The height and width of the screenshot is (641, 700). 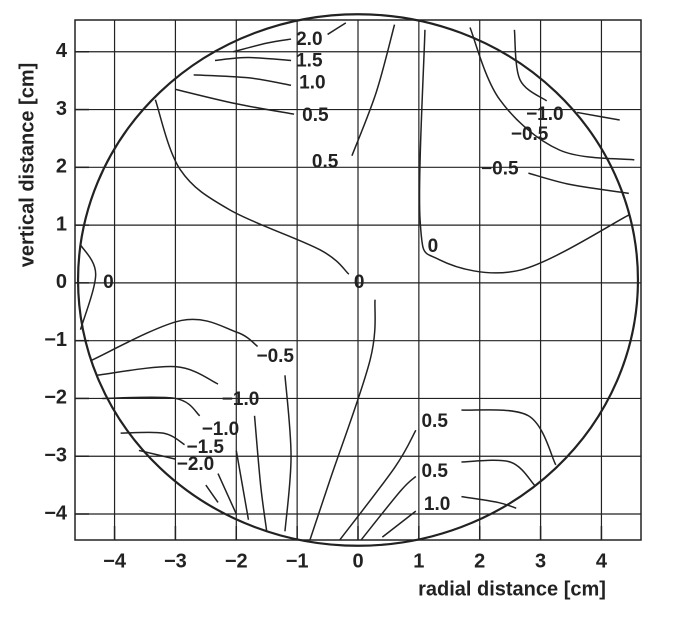 I want to click on x-tick-label: −2, so click(x=236, y=561).